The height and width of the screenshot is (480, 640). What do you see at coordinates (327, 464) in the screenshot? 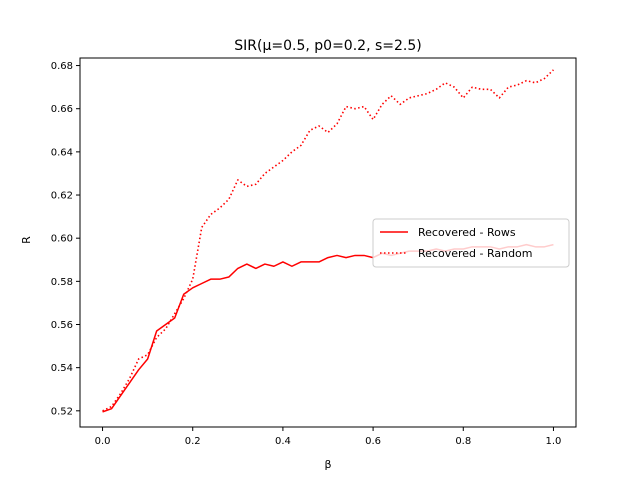
I see `x-axis-label: β` at bounding box center [327, 464].